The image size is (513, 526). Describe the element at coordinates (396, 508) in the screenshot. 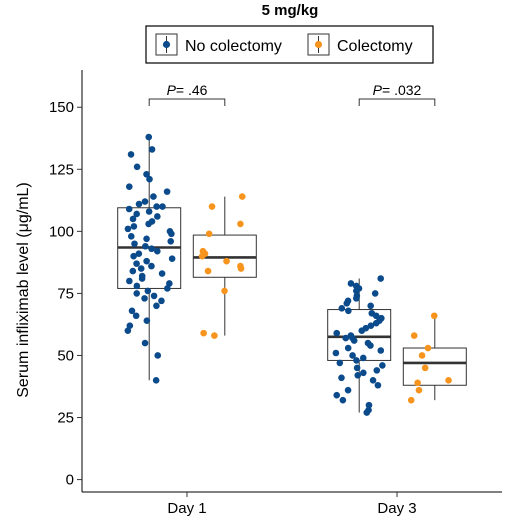

I see `x-tick-label: Day 3` at that location.